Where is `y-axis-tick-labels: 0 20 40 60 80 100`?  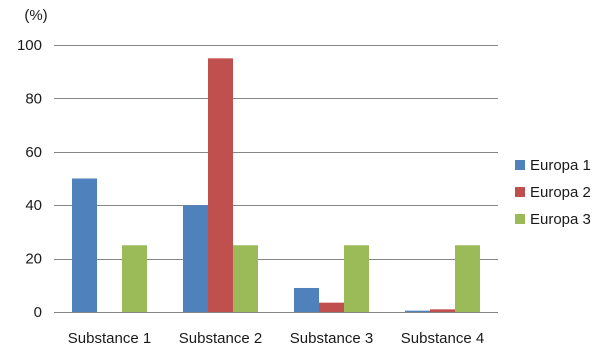 y-axis-tick-labels: 0 20 40 60 80 100 is located at coordinates (29, 179).